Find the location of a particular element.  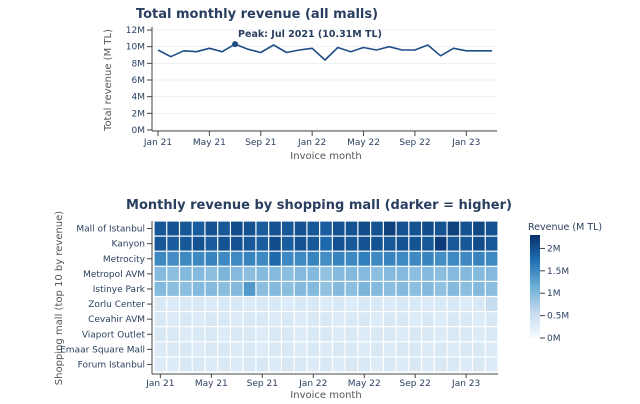

line-ytick-label: 0M is located at coordinates (139, 131).